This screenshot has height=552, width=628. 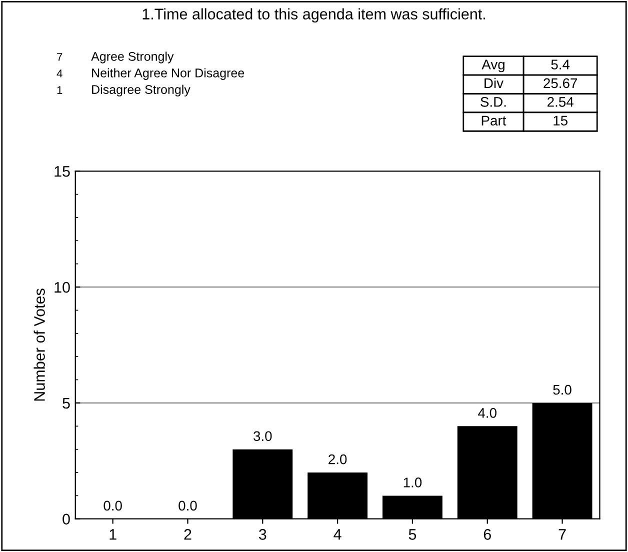 What do you see at coordinates (263, 436) in the screenshot?
I see `data-label: 3.0` at bounding box center [263, 436].